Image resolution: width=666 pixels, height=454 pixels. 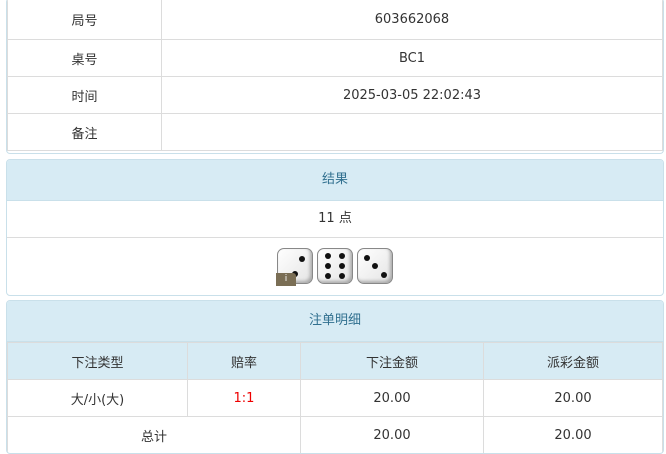 I want to click on result-points: 11 点, so click(x=335, y=219).